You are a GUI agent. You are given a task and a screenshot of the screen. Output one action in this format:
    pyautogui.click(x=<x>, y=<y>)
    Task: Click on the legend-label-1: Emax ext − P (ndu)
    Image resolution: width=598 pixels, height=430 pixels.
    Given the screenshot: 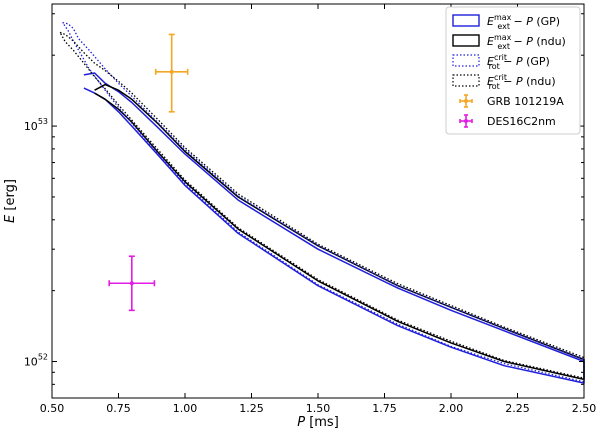 What is the action you would take?
    pyautogui.click(x=526, y=42)
    